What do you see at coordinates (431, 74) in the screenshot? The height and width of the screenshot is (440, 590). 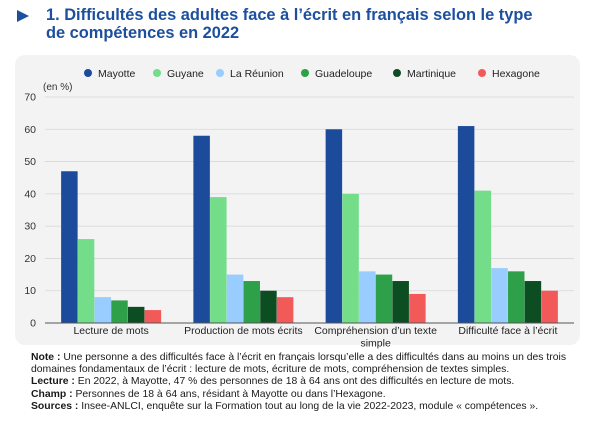 I see `legend-label: Martinique` at bounding box center [431, 74].